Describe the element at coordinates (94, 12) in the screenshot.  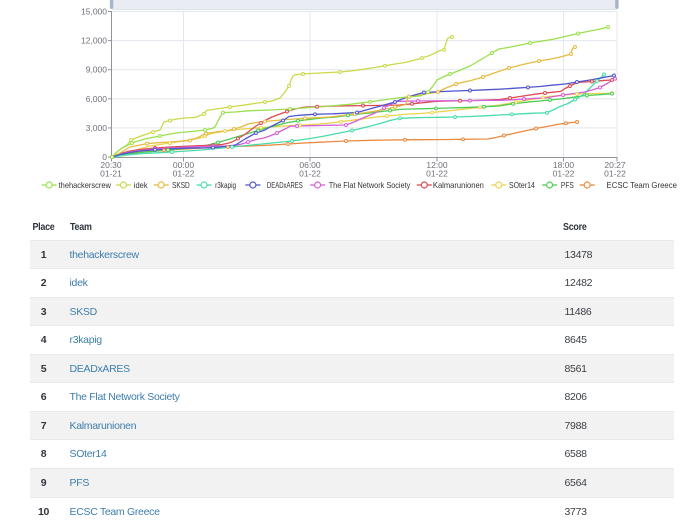
I see `svg-text: 15,000` at that location.